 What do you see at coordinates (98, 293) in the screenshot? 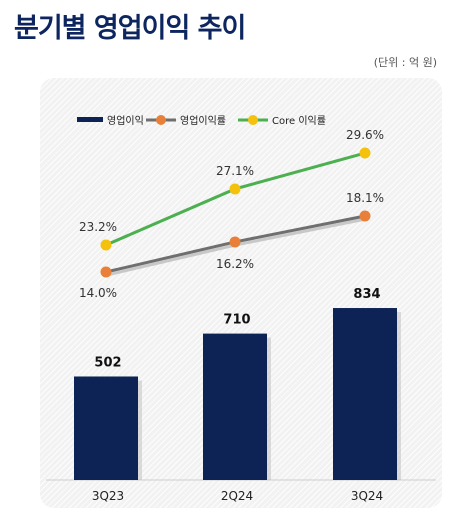
I see `line-value-label: 14.0%` at bounding box center [98, 293].